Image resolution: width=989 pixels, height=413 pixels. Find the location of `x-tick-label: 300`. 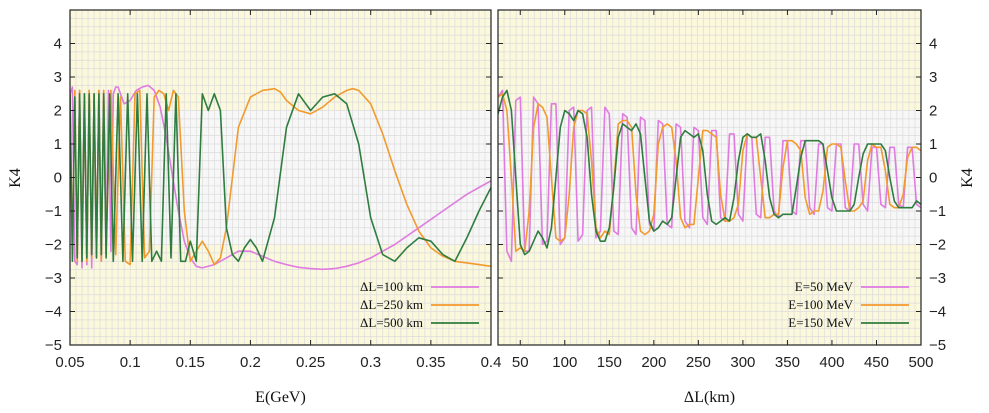

x-tick-label: 300 is located at coordinates (742, 362).